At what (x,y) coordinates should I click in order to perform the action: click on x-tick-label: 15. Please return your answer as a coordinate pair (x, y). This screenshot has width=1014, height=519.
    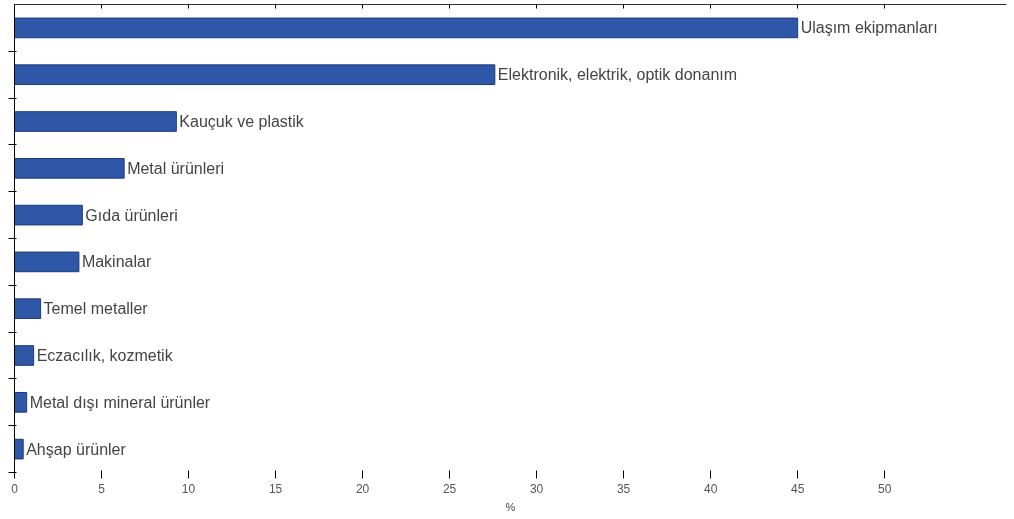
    Looking at the image, I should click on (275, 488).